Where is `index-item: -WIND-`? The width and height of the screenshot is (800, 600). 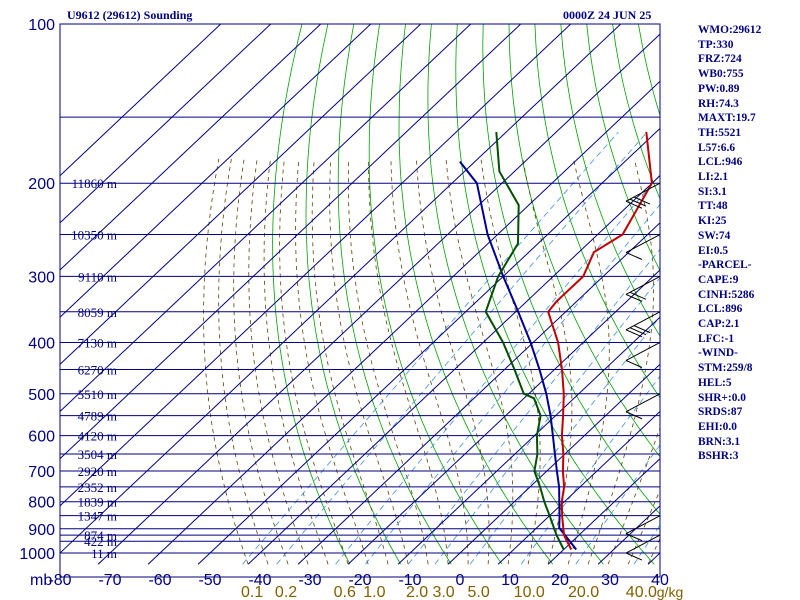 index-item: -WIND- is located at coordinates (718, 353).